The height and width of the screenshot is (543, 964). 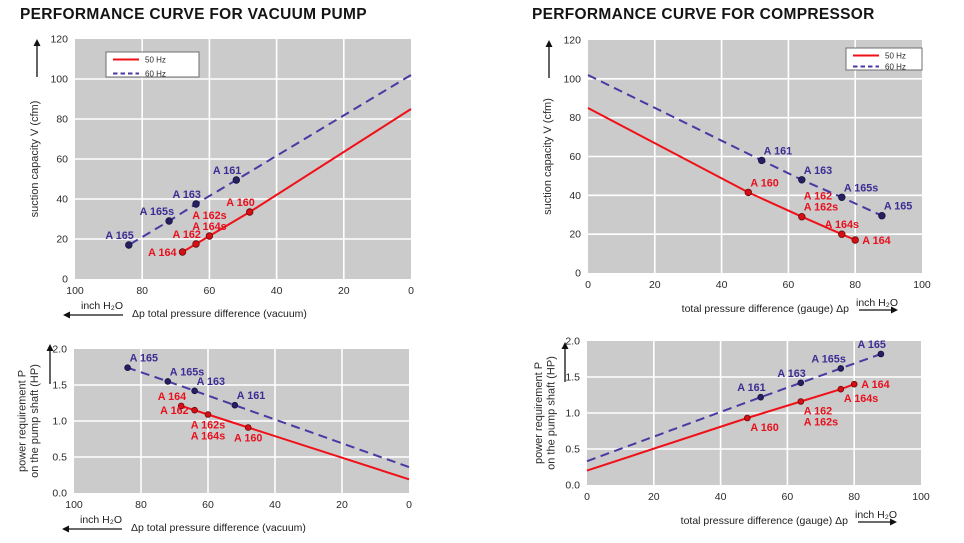 What do you see at coordinates (193, 14) in the screenshot?
I see `page-title-vacuum-pump: PERFORMANCE CURVE FOR VACUUM PUMP` at bounding box center [193, 14].